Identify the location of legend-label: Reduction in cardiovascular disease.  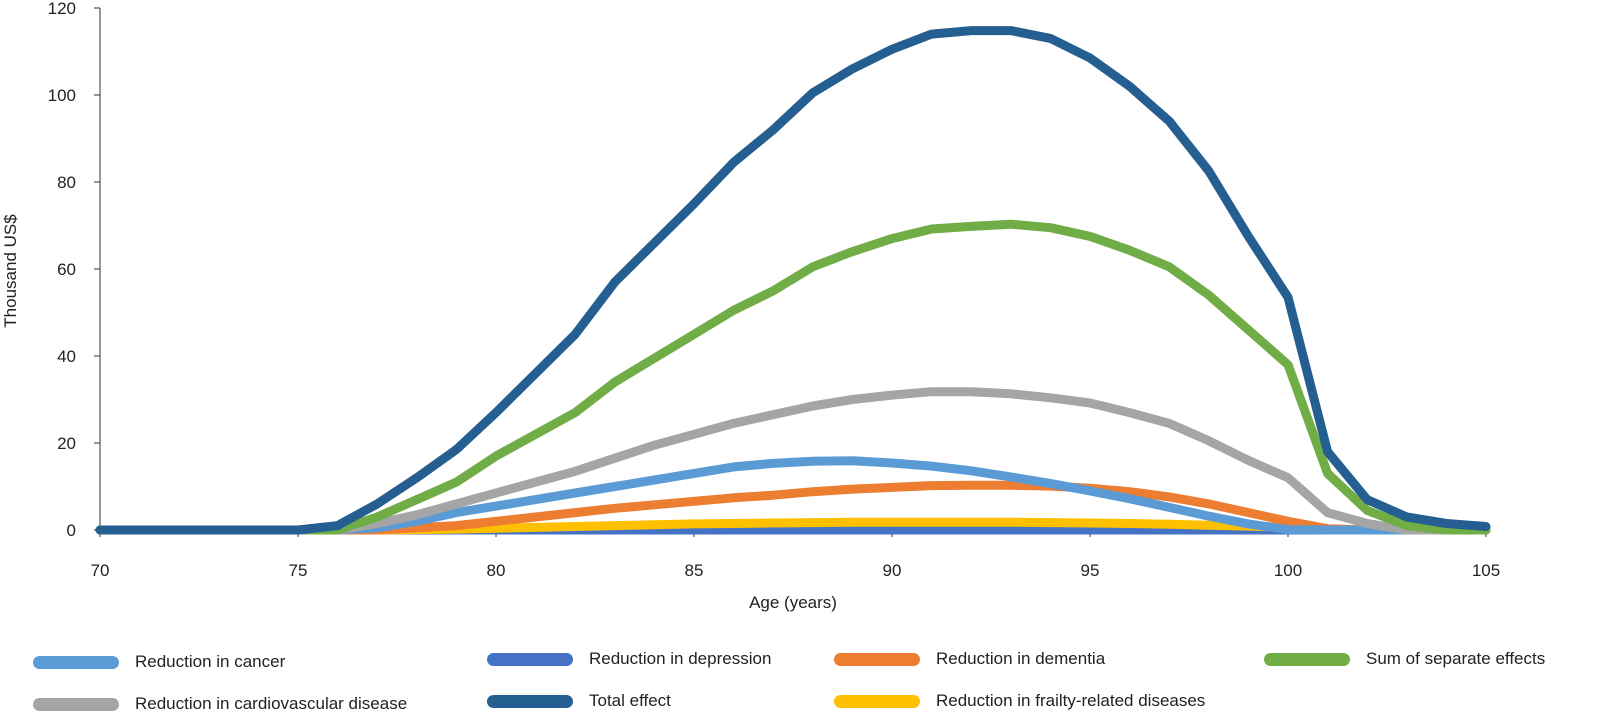
(271, 703).